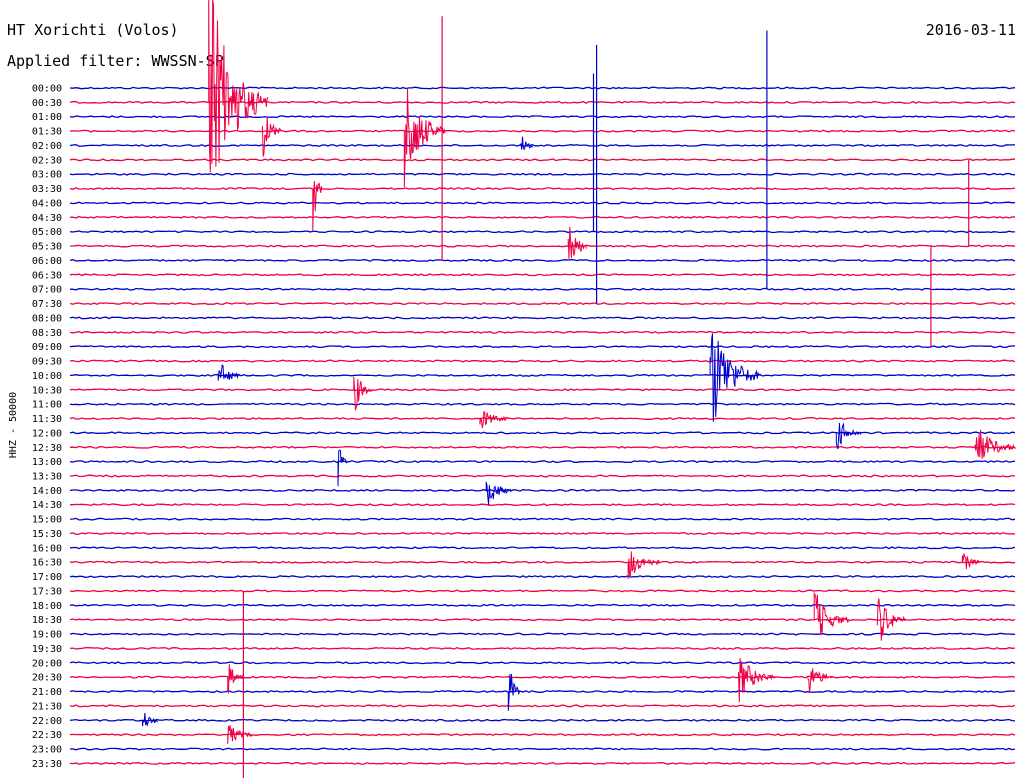  I want to click on time-tick-label: 10:00, so click(47, 376).